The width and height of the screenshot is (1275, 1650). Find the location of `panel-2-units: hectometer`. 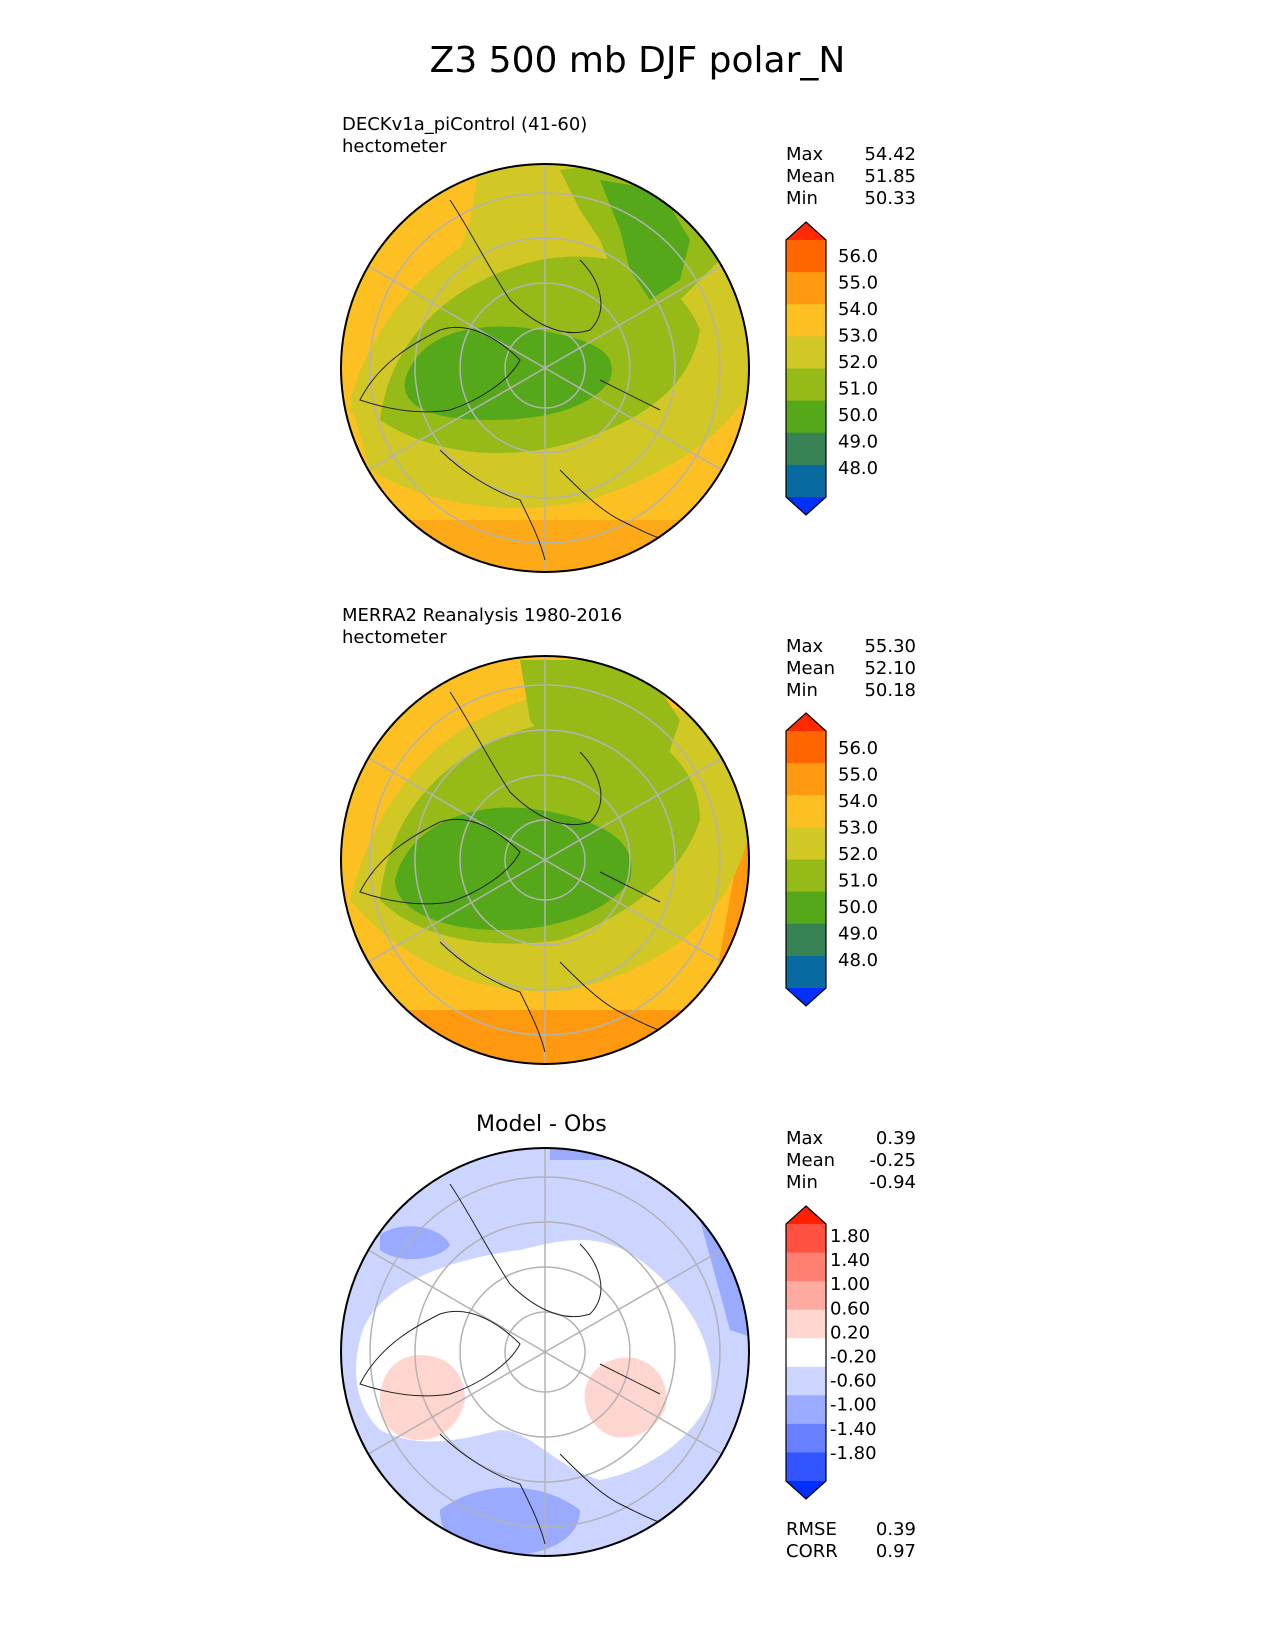

panel-2-units: hectometer is located at coordinates (394, 637).